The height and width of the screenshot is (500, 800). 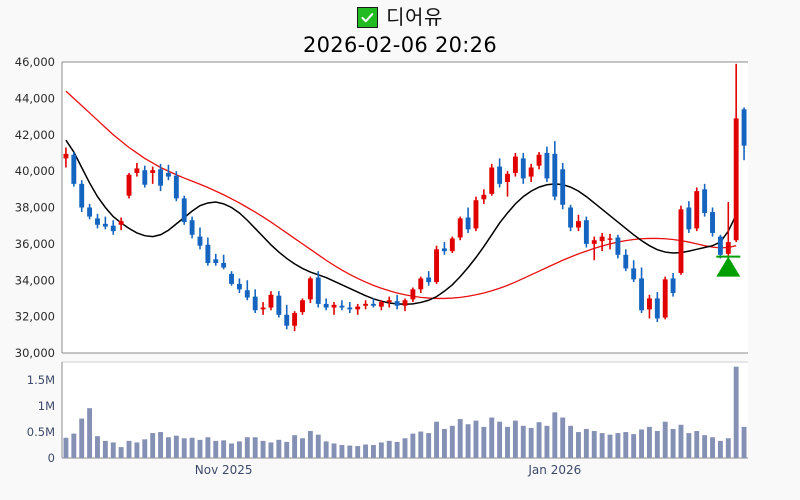 I want to click on green-check-icon, so click(x=368, y=17).